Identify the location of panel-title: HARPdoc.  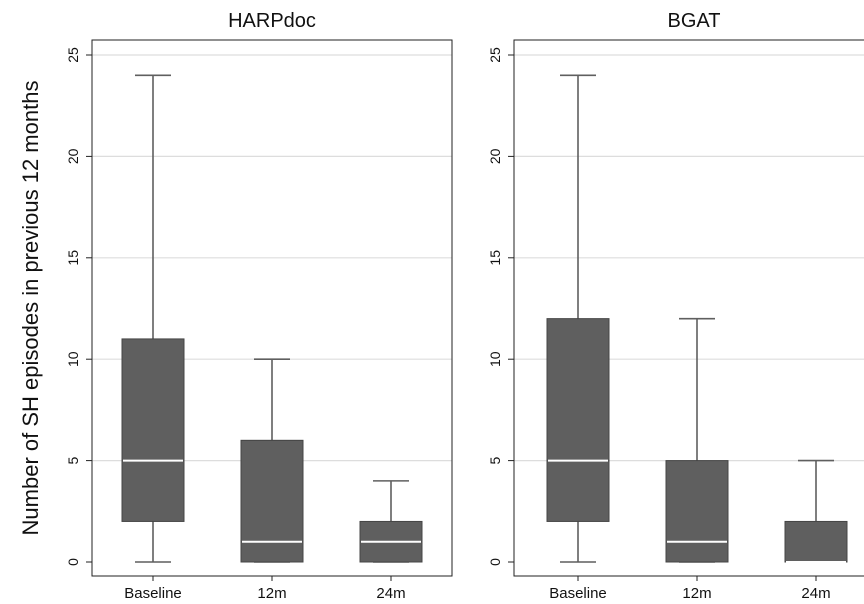
(272, 21).